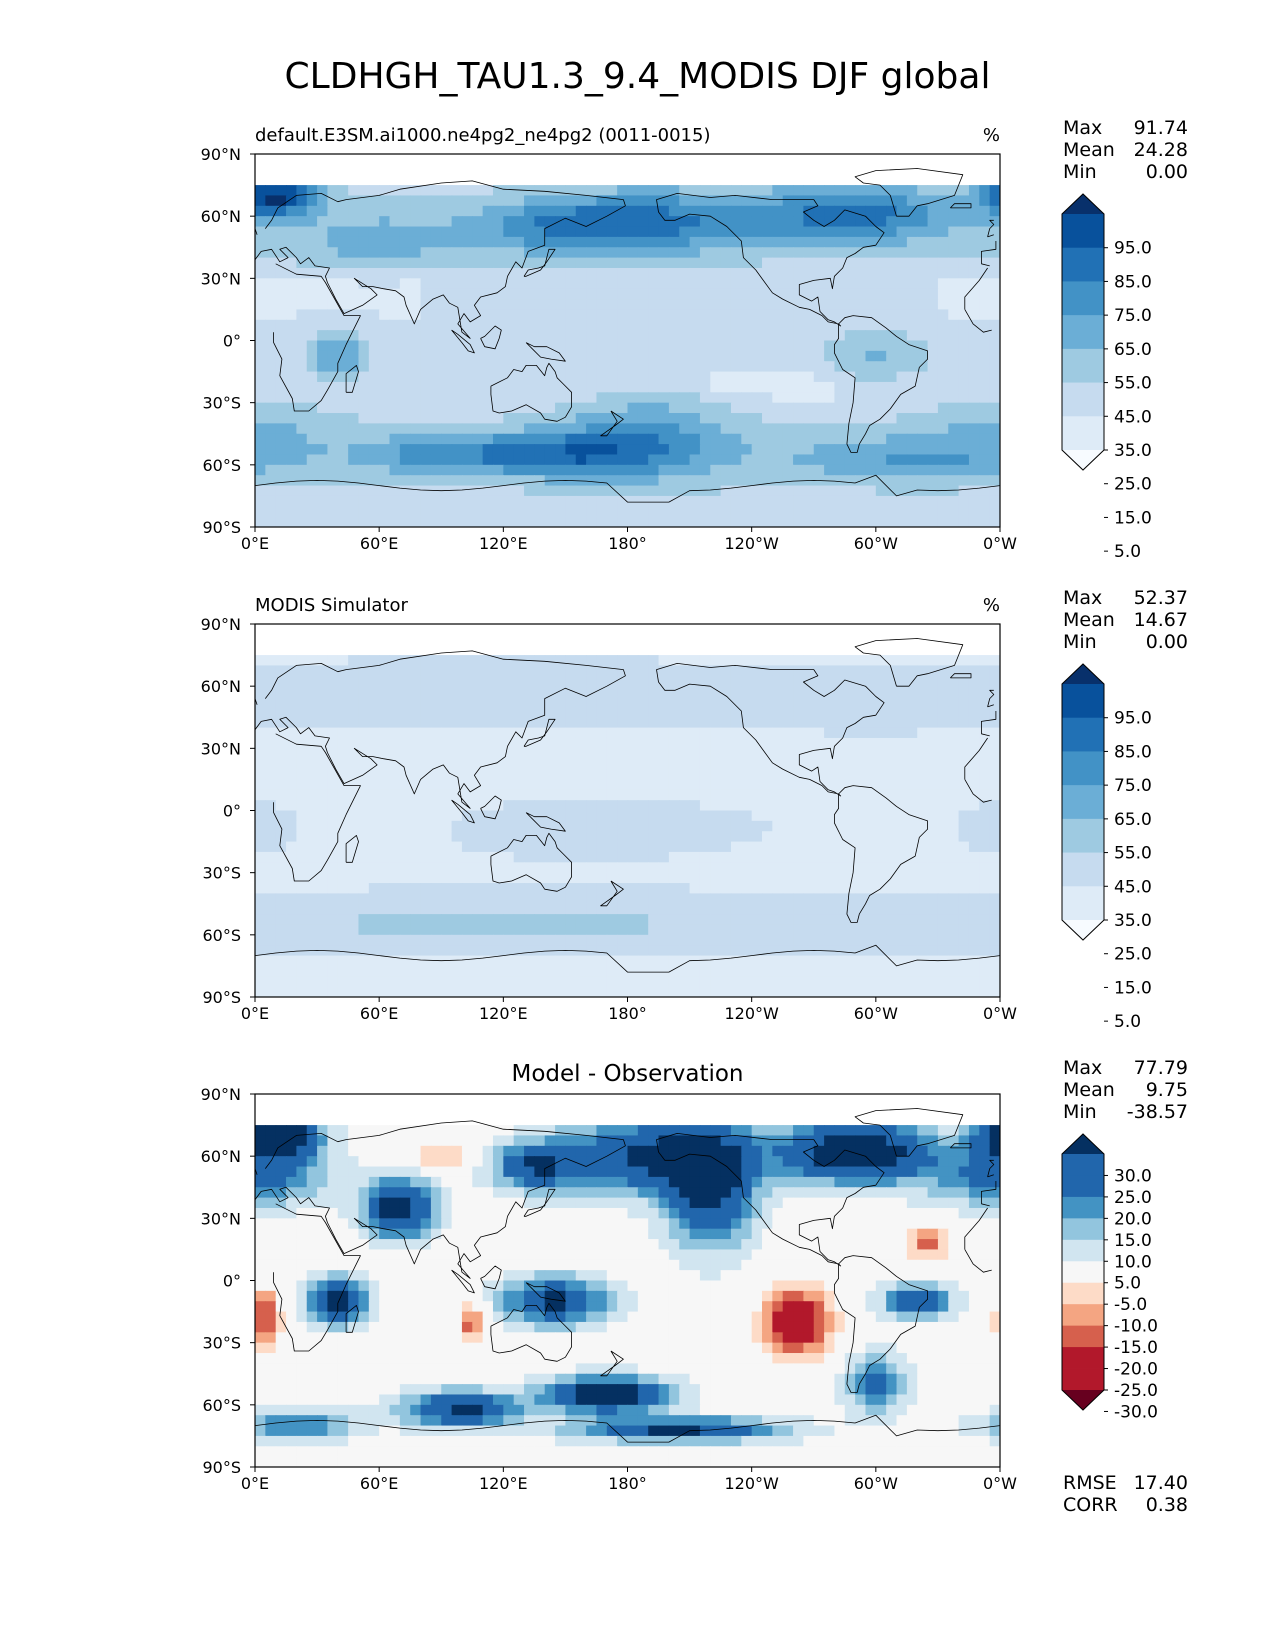  What do you see at coordinates (221, 748) in the screenshot?
I see `y-tick-label: 30°N` at bounding box center [221, 748].